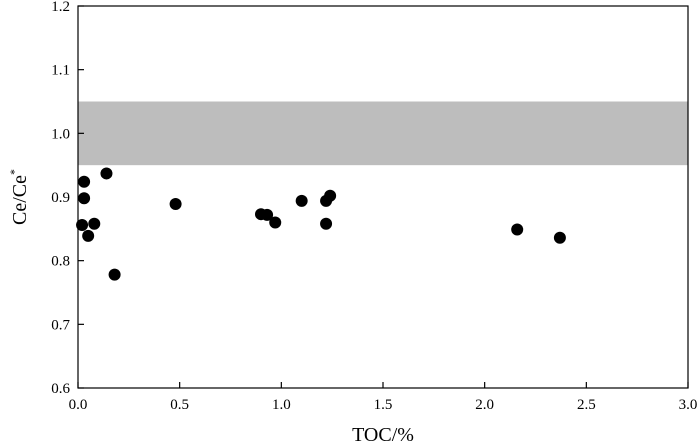 The height and width of the screenshot is (447, 700). What do you see at coordinates (179, 405) in the screenshot?
I see `x-tick-label: 0.5` at bounding box center [179, 405].